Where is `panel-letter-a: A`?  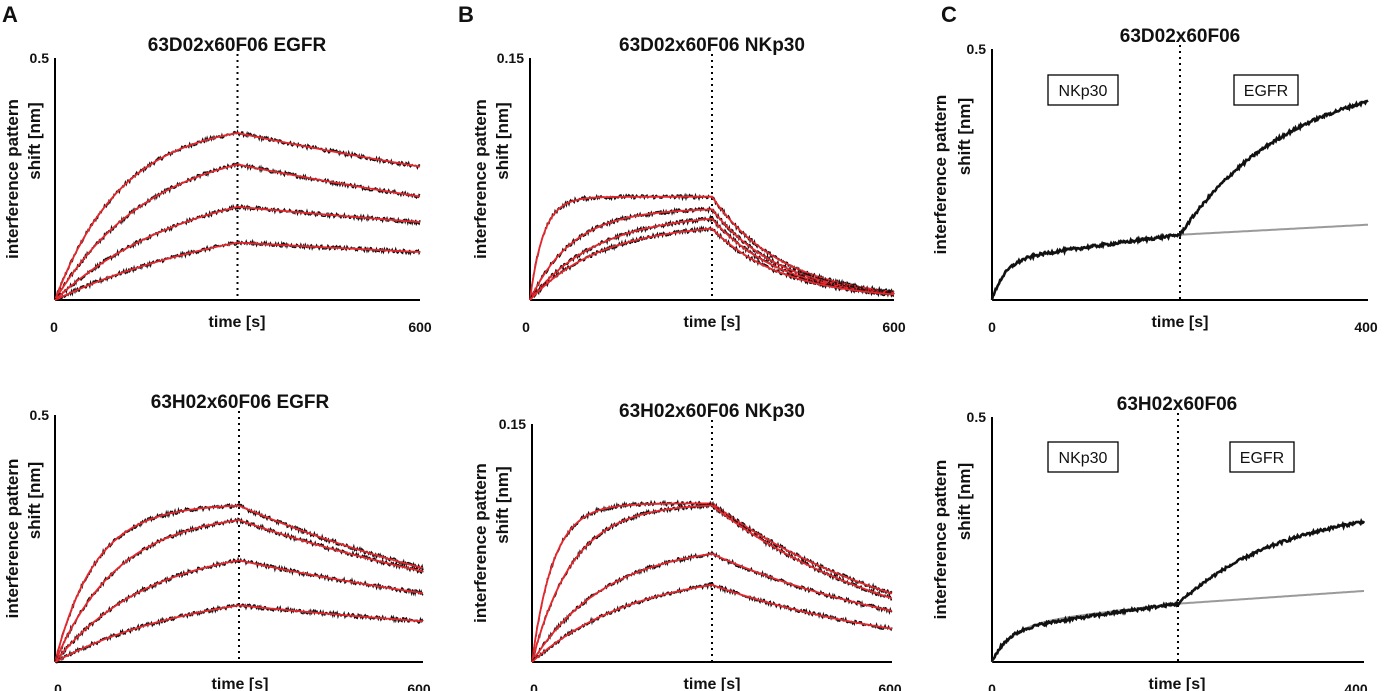 panel-letter-a: A is located at coordinates (10, 14).